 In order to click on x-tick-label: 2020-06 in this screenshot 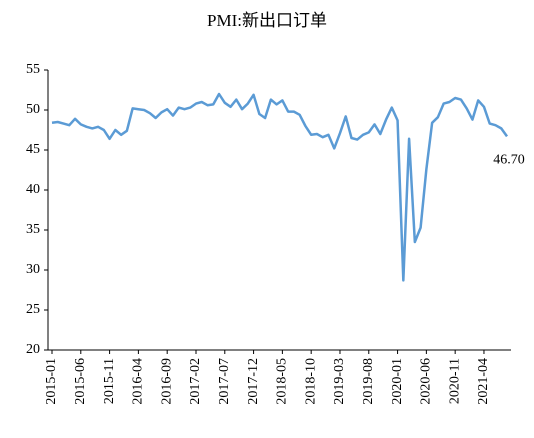, I will do `click(426, 381)`.